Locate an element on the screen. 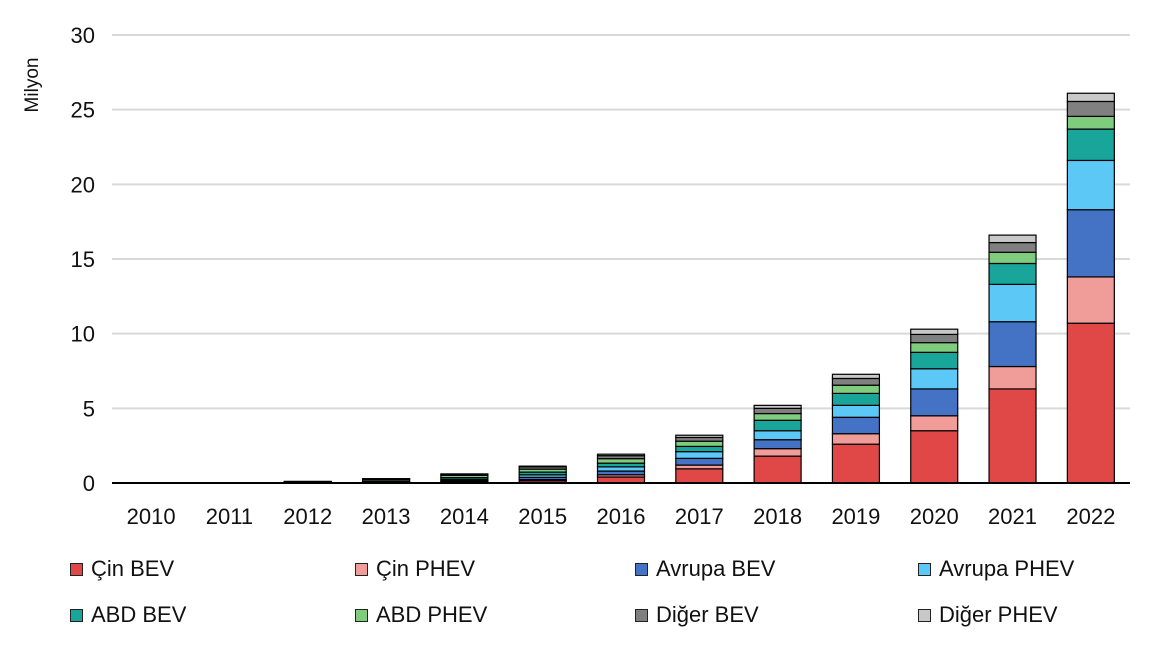 Image resolution: width=1149 pixels, height=664 pixels. legend-item: ABD PHEV is located at coordinates (421, 615).